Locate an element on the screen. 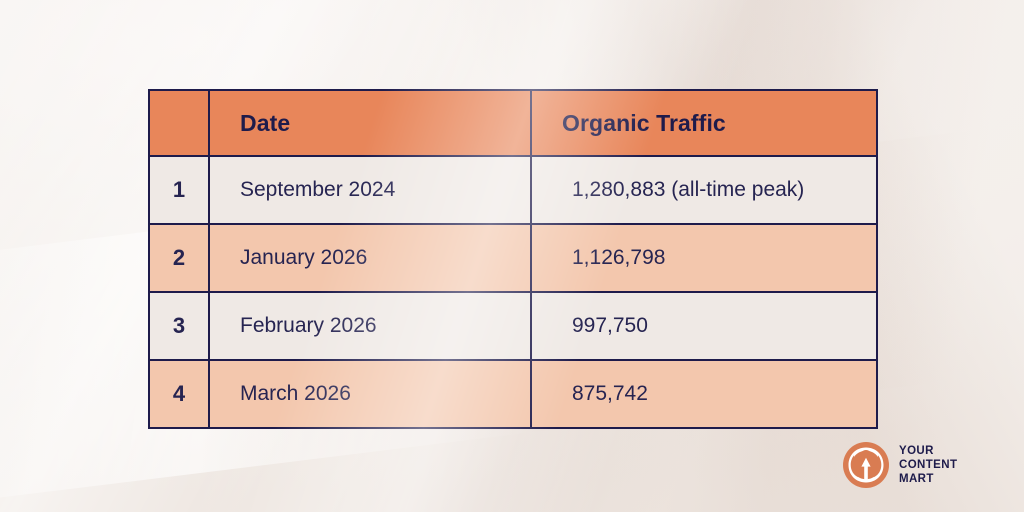 The width and height of the screenshot is (1024, 512). brand-logo-text: YOUR CONTENT MART is located at coordinates (928, 465).